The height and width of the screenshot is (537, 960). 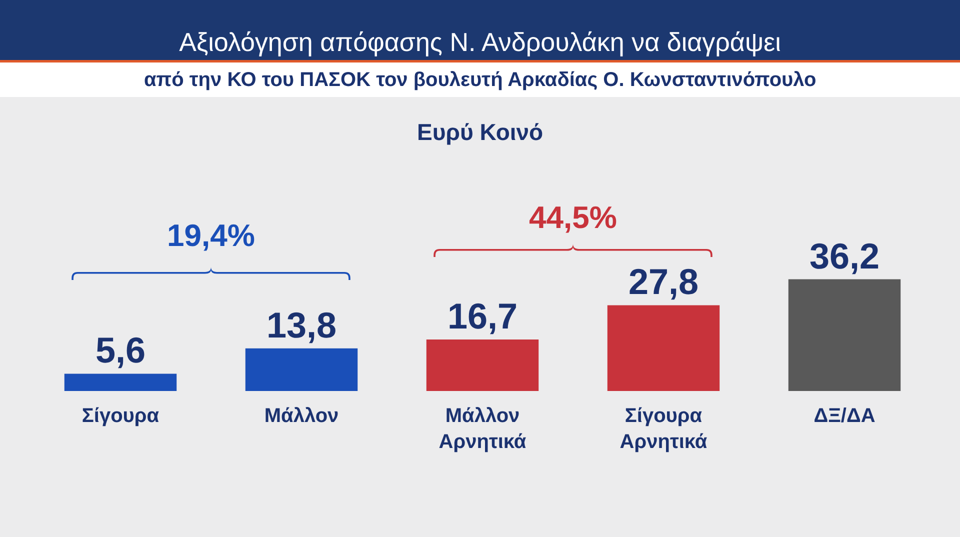 I want to click on data-label: 16,7, so click(x=482, y=315).